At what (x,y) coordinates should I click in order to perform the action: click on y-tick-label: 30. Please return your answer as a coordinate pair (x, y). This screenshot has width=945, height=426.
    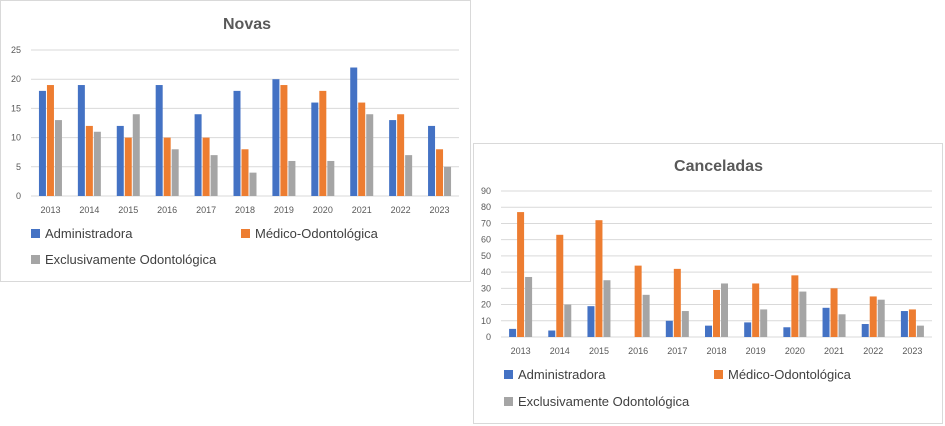
    Looking at the image, I should click on (486, 288).